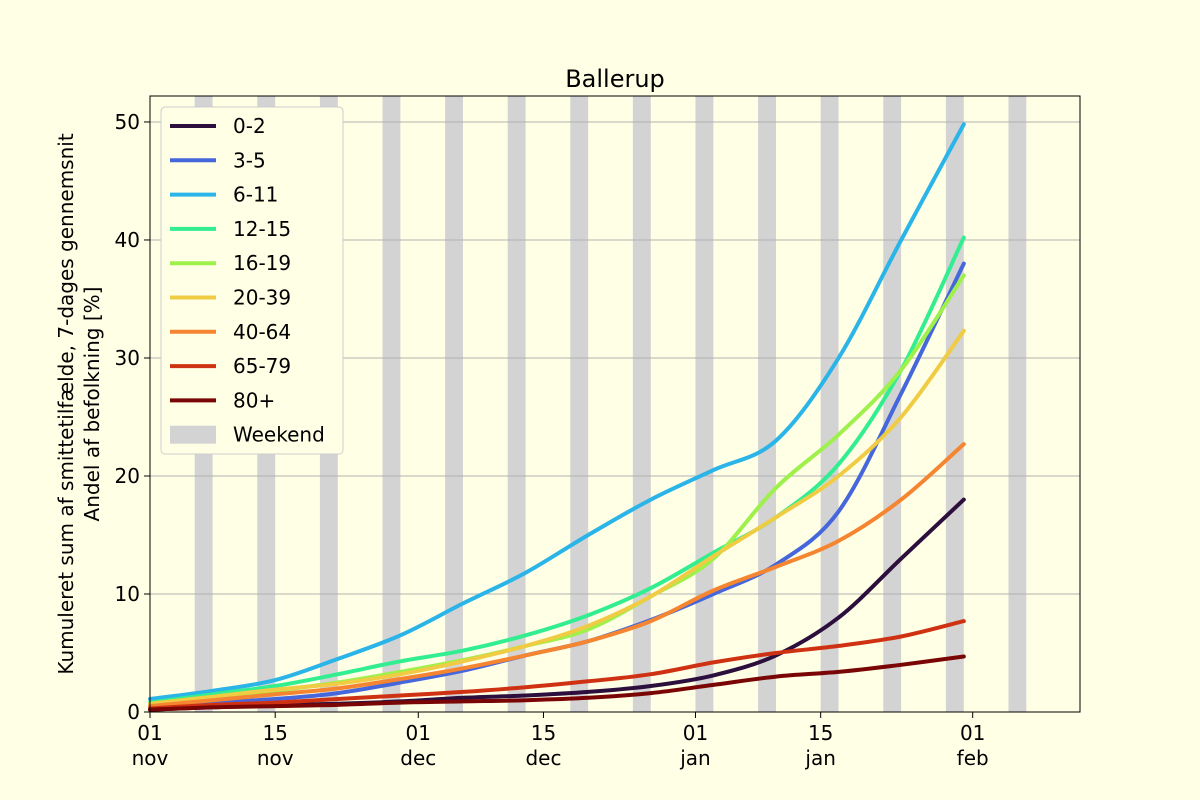 The width and height of the screenshot is (1200, 800). I want to click on legend-label: 16-19, so click(262, 263).